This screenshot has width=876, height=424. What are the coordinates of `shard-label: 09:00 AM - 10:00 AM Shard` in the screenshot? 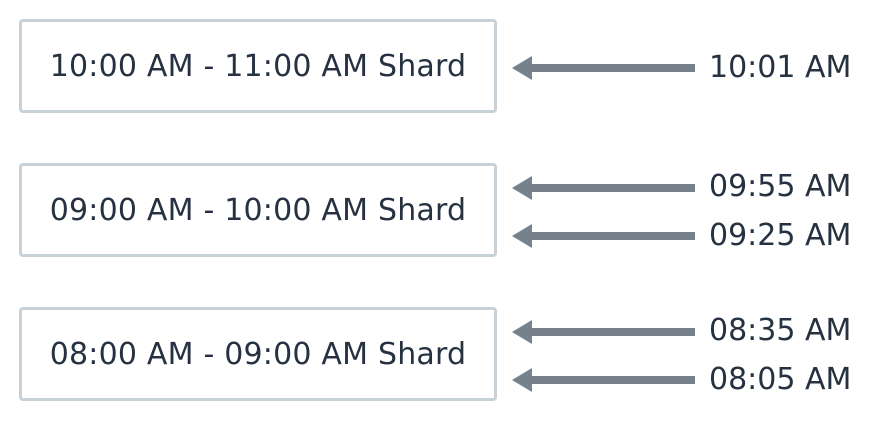 It's located at (258, 210).